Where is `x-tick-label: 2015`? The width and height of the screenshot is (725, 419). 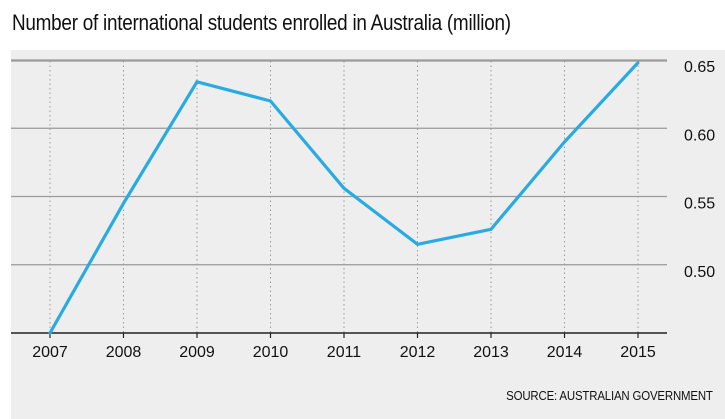 x-tick-label: 2015 is located at coordinates (638, 352).